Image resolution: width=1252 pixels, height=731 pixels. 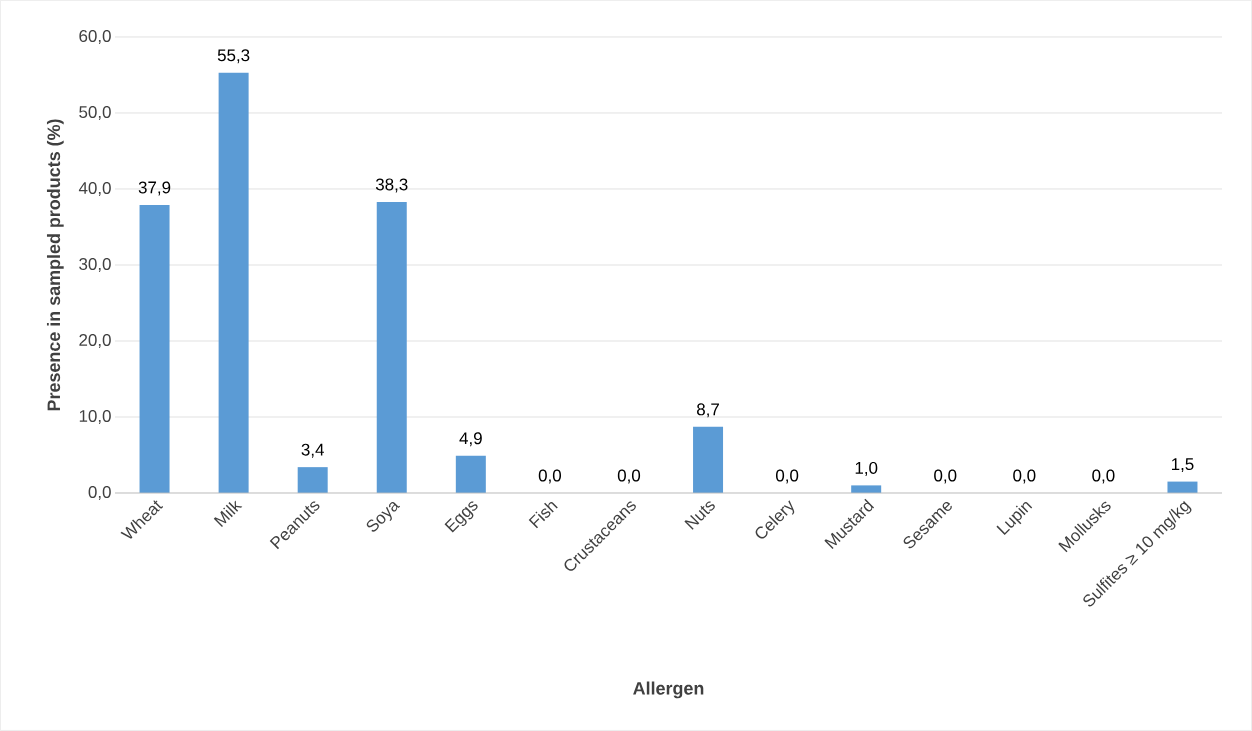 What do you see at coordinates (866, 468) in the screenshot?
I see `data-label: 1,0` at bounding box center [866, 468].